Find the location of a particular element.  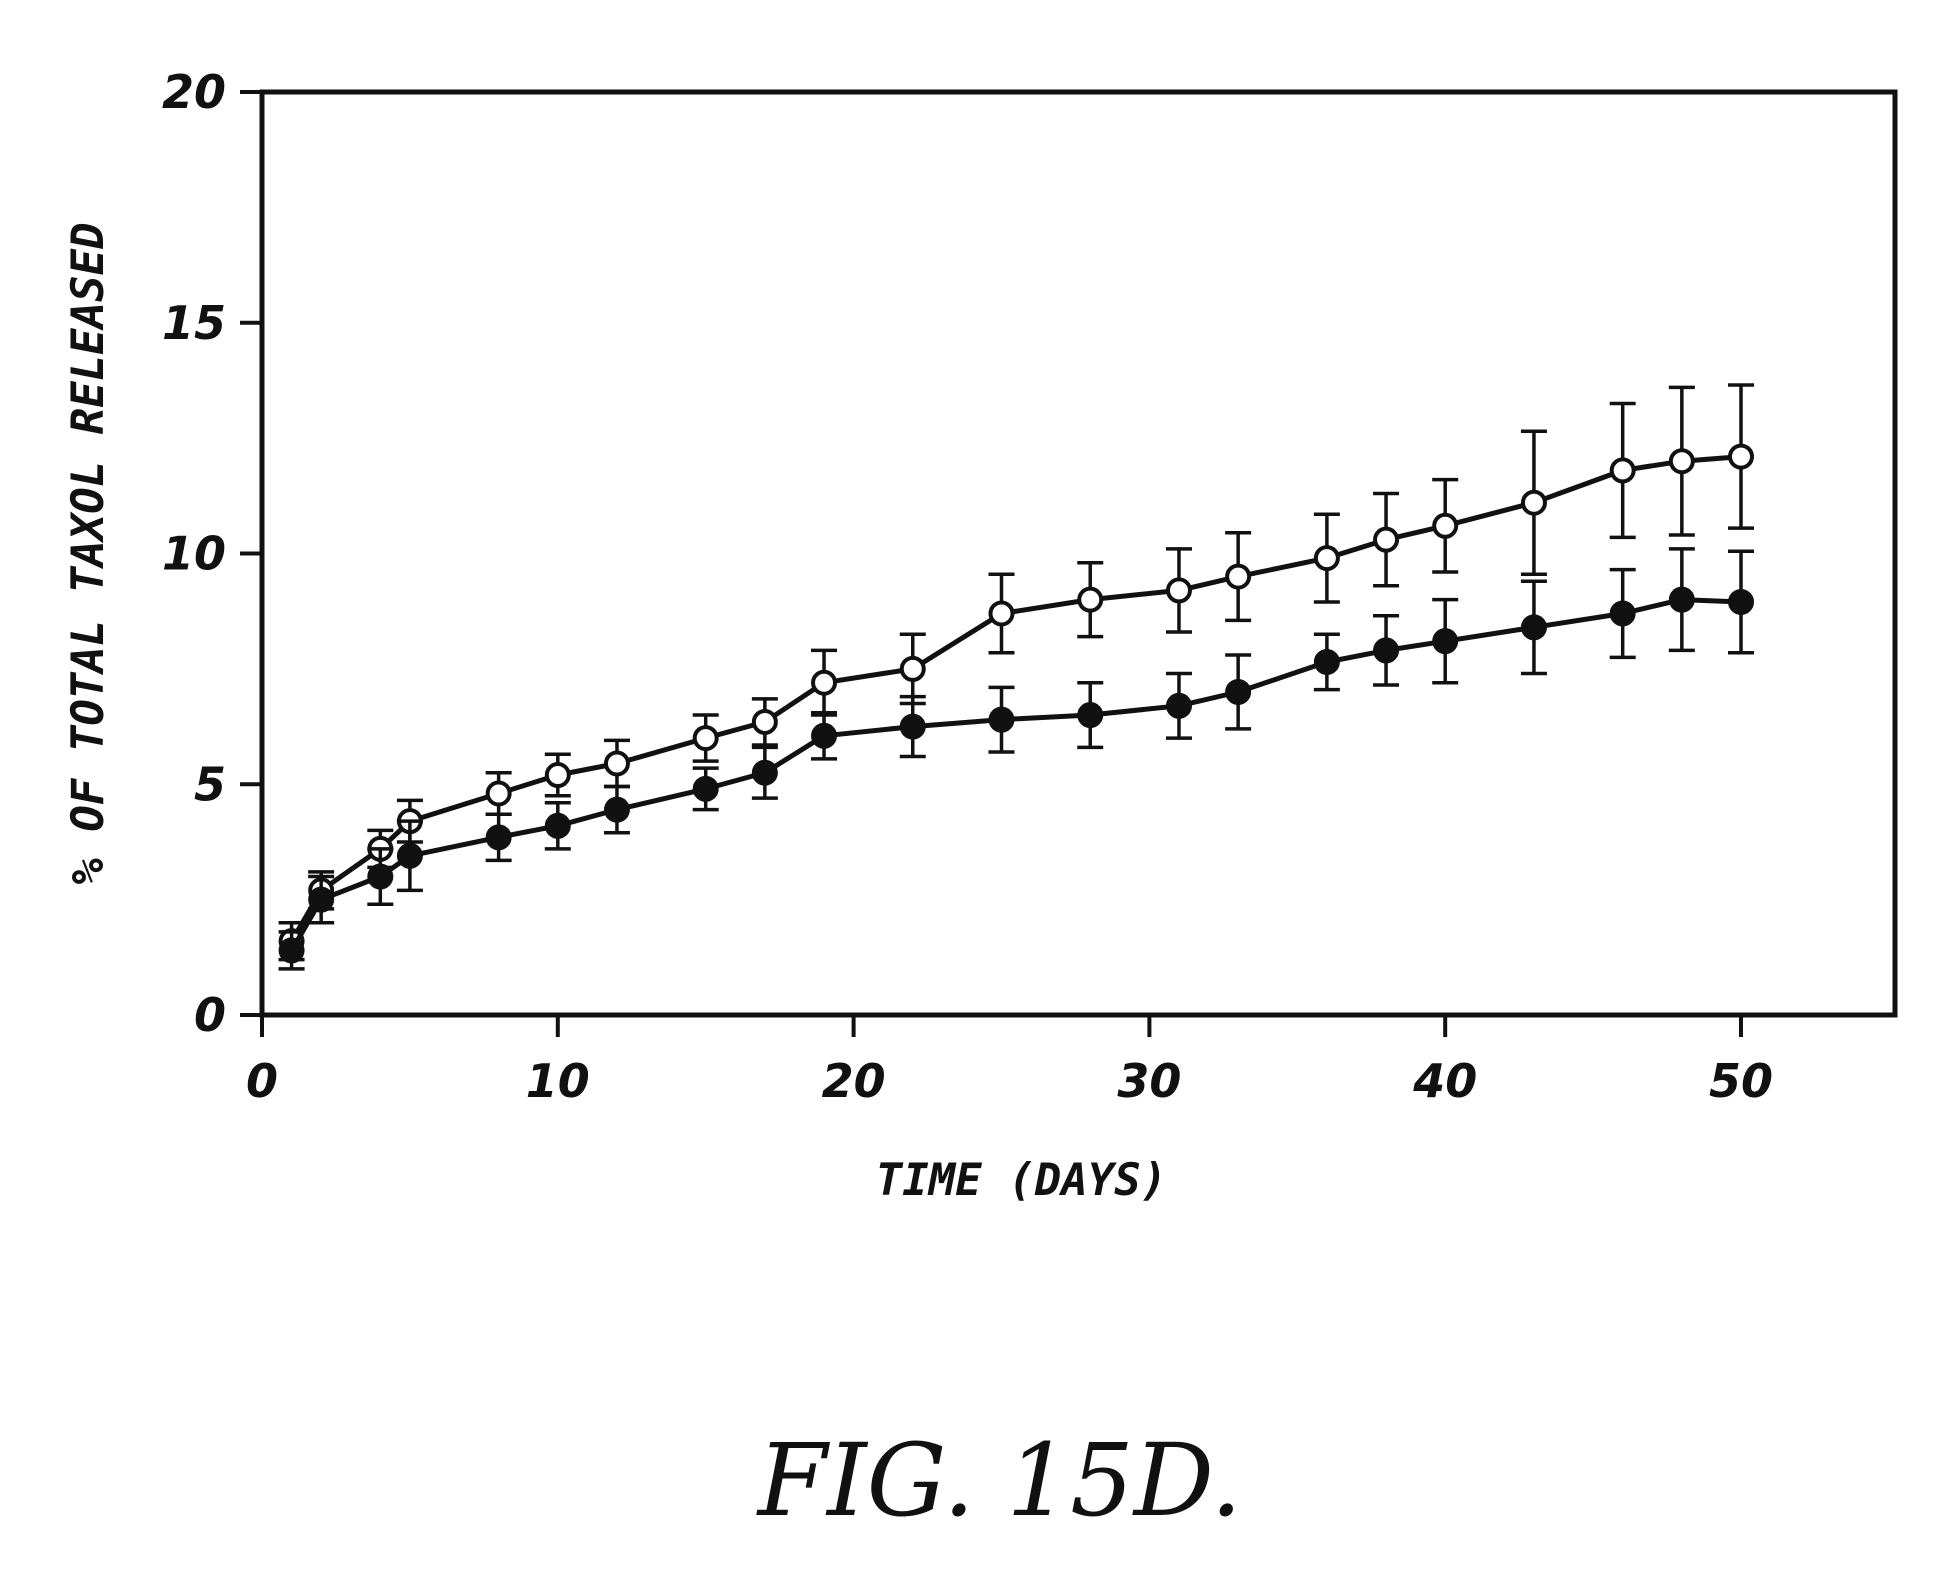

figure-caption: FIG. 15D. is located at coordinates (999, 1480).